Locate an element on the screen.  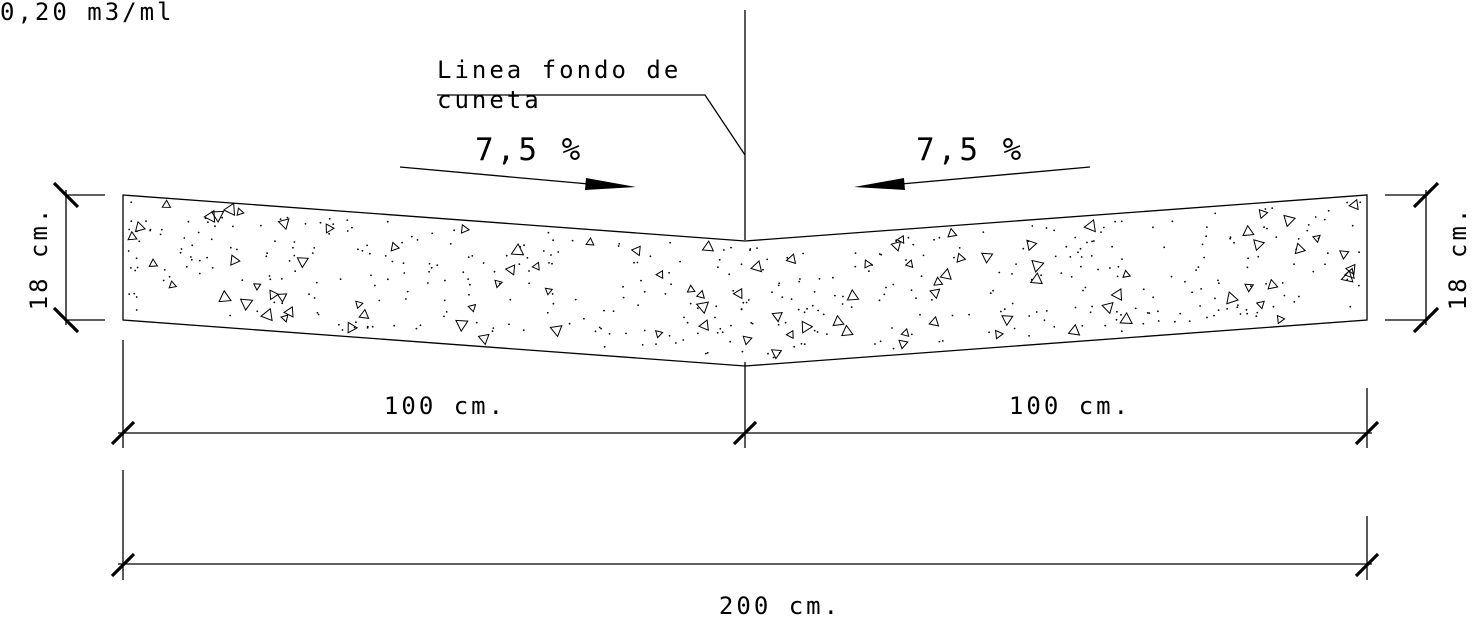
volume-label: 0,20 m3/ml is located at coordinates (87, 13).